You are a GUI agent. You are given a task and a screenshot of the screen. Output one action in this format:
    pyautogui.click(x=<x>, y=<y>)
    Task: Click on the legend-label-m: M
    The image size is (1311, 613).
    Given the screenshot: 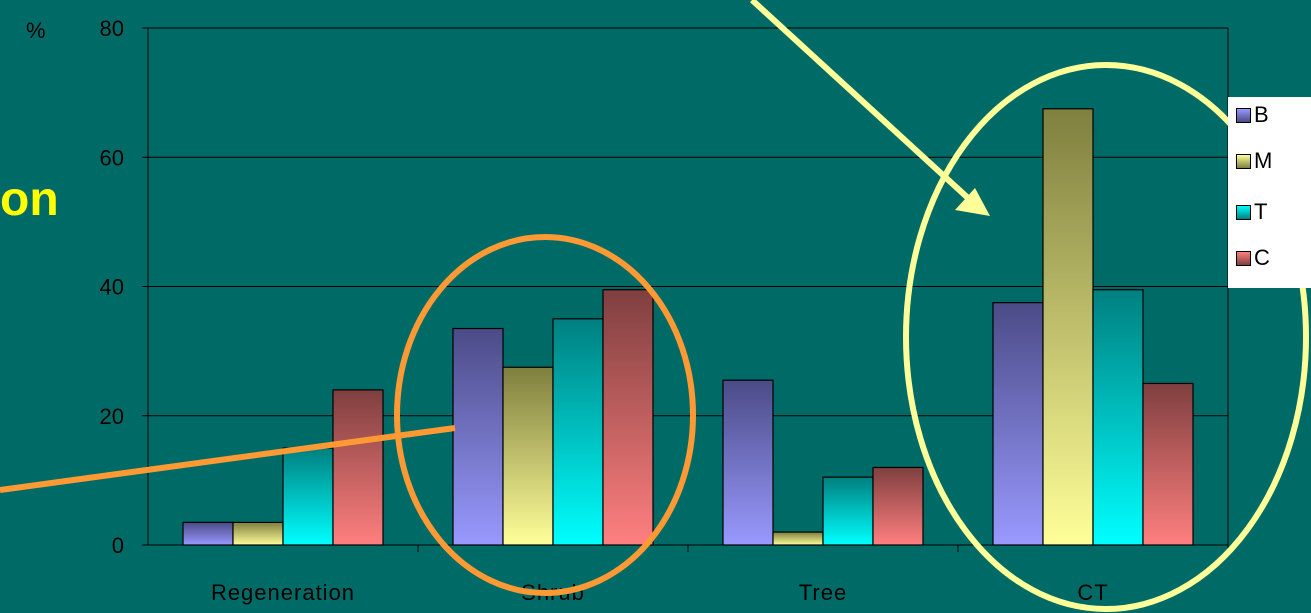 What is the action you would take?
    pyautogui.click(x=1263, y=160)
    